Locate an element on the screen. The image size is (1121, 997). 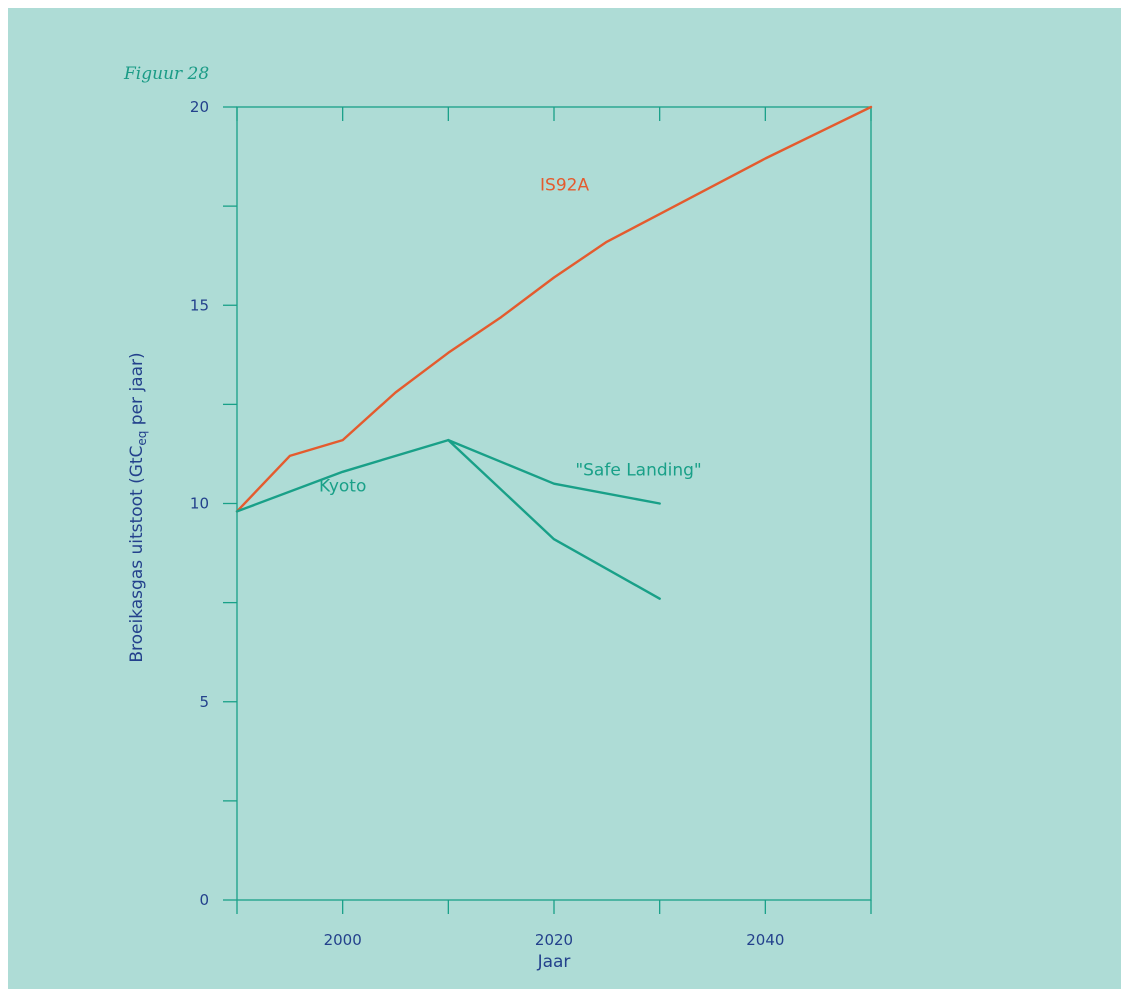
series-line-safe-landing is located at coordinates (554, 471).